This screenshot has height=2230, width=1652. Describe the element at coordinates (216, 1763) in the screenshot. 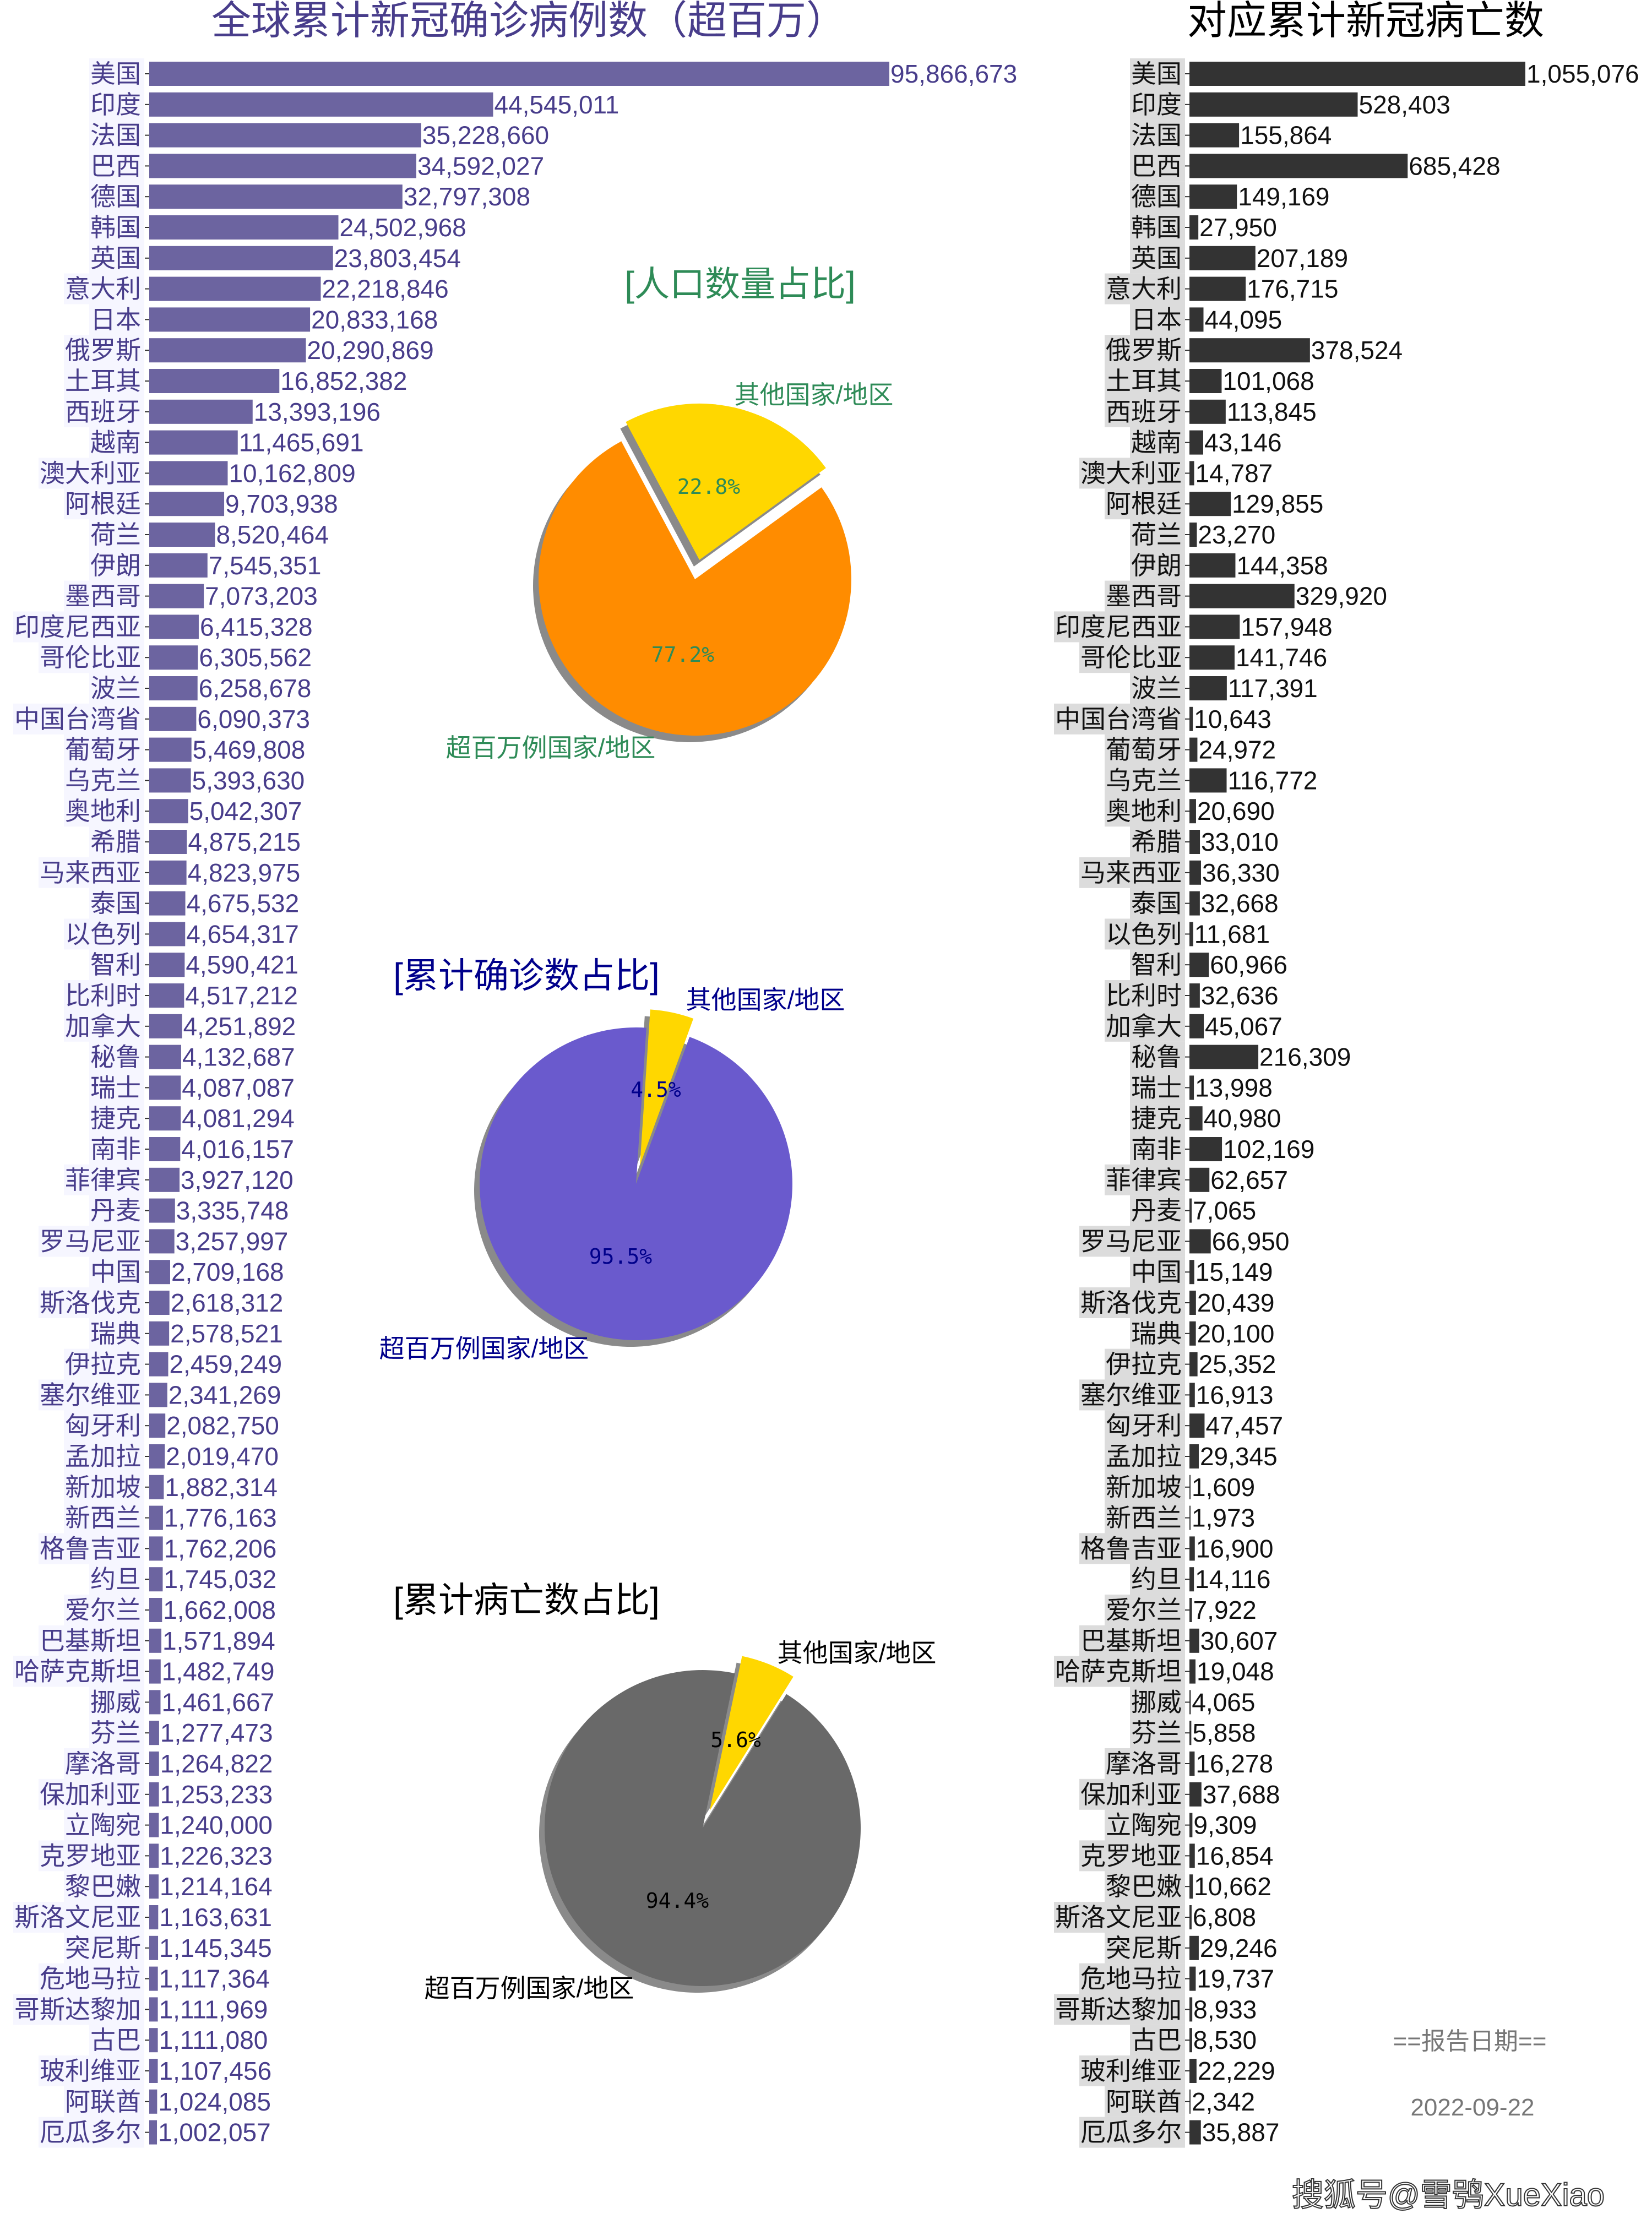

I see `bar-value-label: 1,264,822` at that location.